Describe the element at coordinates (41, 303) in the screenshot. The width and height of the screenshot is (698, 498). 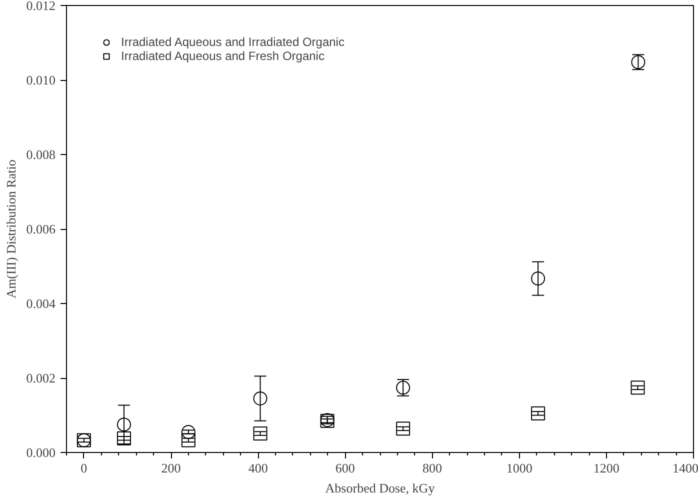
I see `y-tick-label: 0.004` at that location.